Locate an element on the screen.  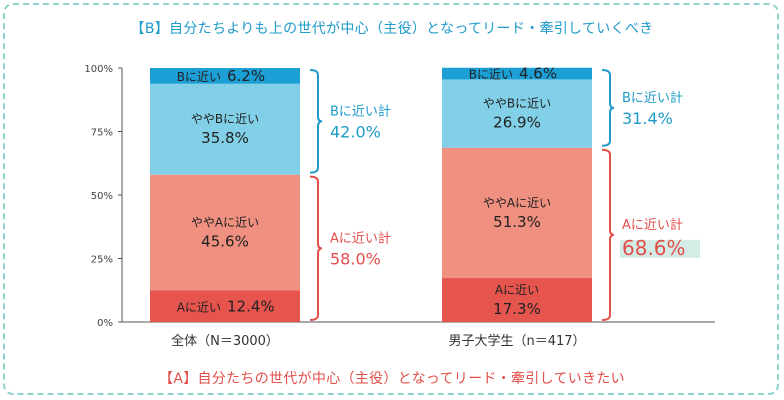
segment-value: 17.3% is located at coordinates (517, 309).